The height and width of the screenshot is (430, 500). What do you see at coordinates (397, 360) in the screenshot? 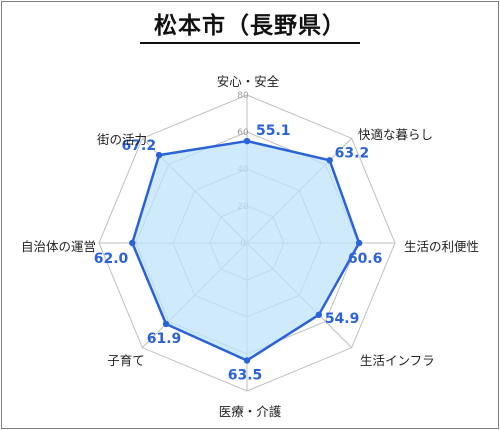
I see `category-label: 生活インフラ` at bounding box center [397, 360].